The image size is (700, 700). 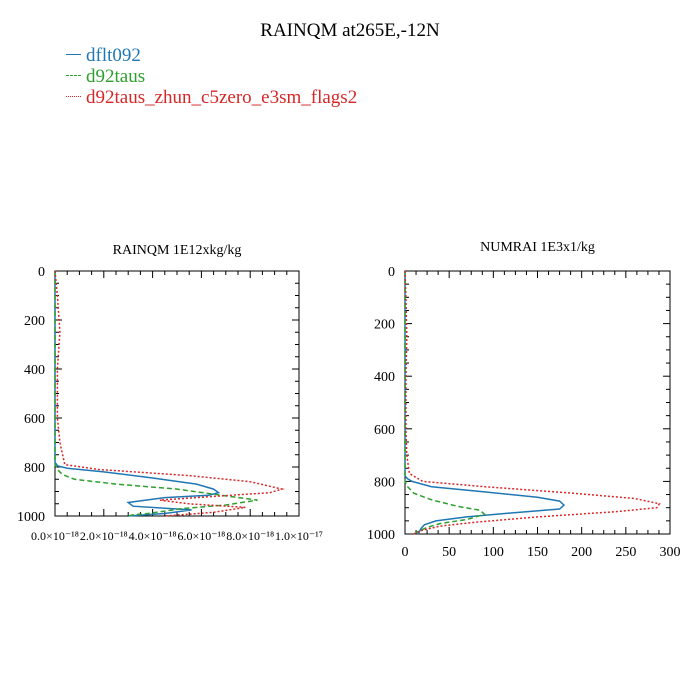 What do you see at coordinates (177, 250) in the screenshot?
I see `chart-1-title: RAINQM 1E12xkg/kg` at bounding box center [177, 250].